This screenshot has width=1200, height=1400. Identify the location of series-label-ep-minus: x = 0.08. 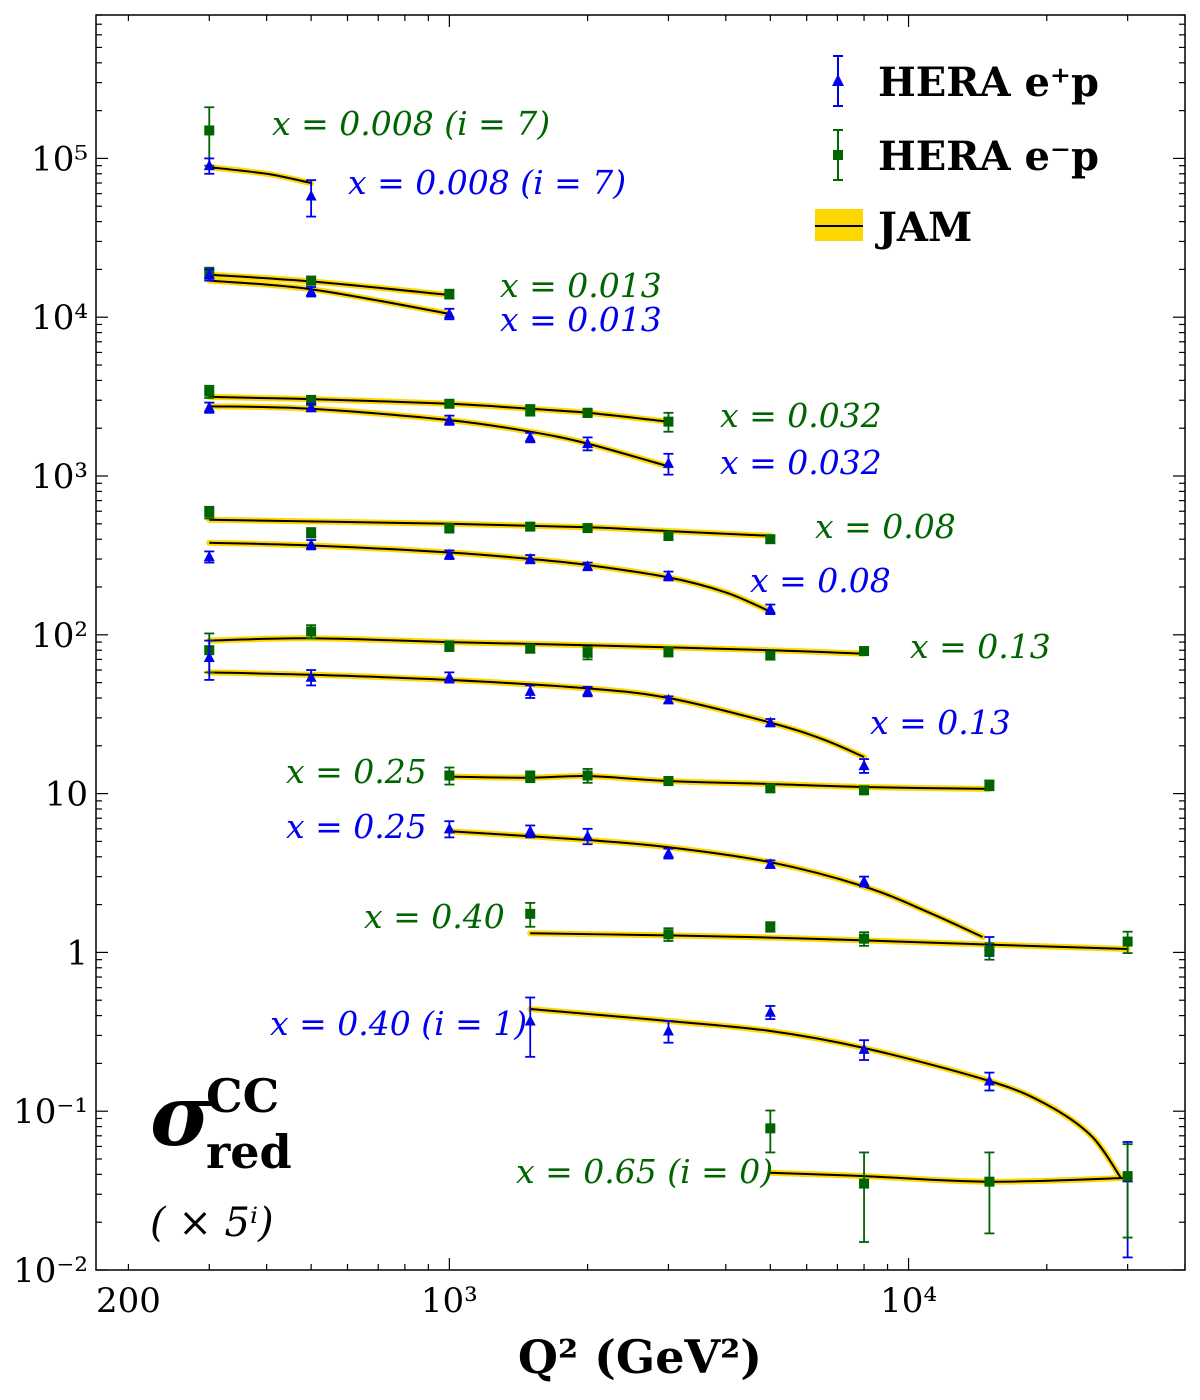
(885, 526).